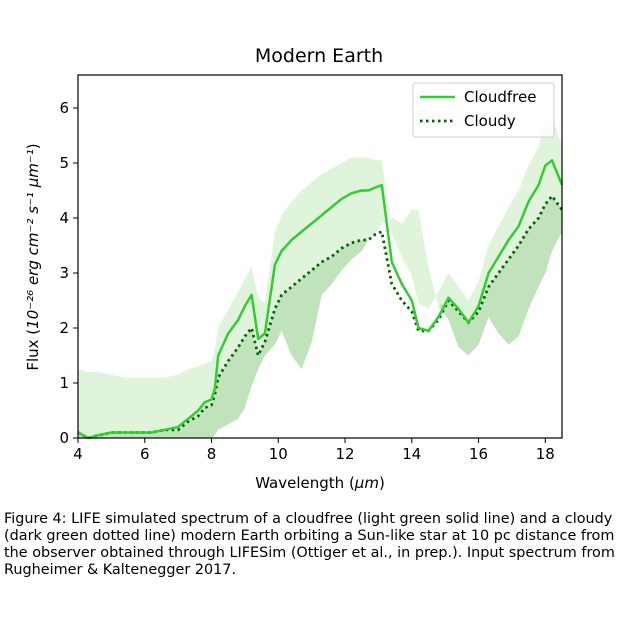 This screenshot has width=625, height=625. Describe the element at coordinates (344, 454) in the screenshot. I see `x-tick-label: 12` at that location.